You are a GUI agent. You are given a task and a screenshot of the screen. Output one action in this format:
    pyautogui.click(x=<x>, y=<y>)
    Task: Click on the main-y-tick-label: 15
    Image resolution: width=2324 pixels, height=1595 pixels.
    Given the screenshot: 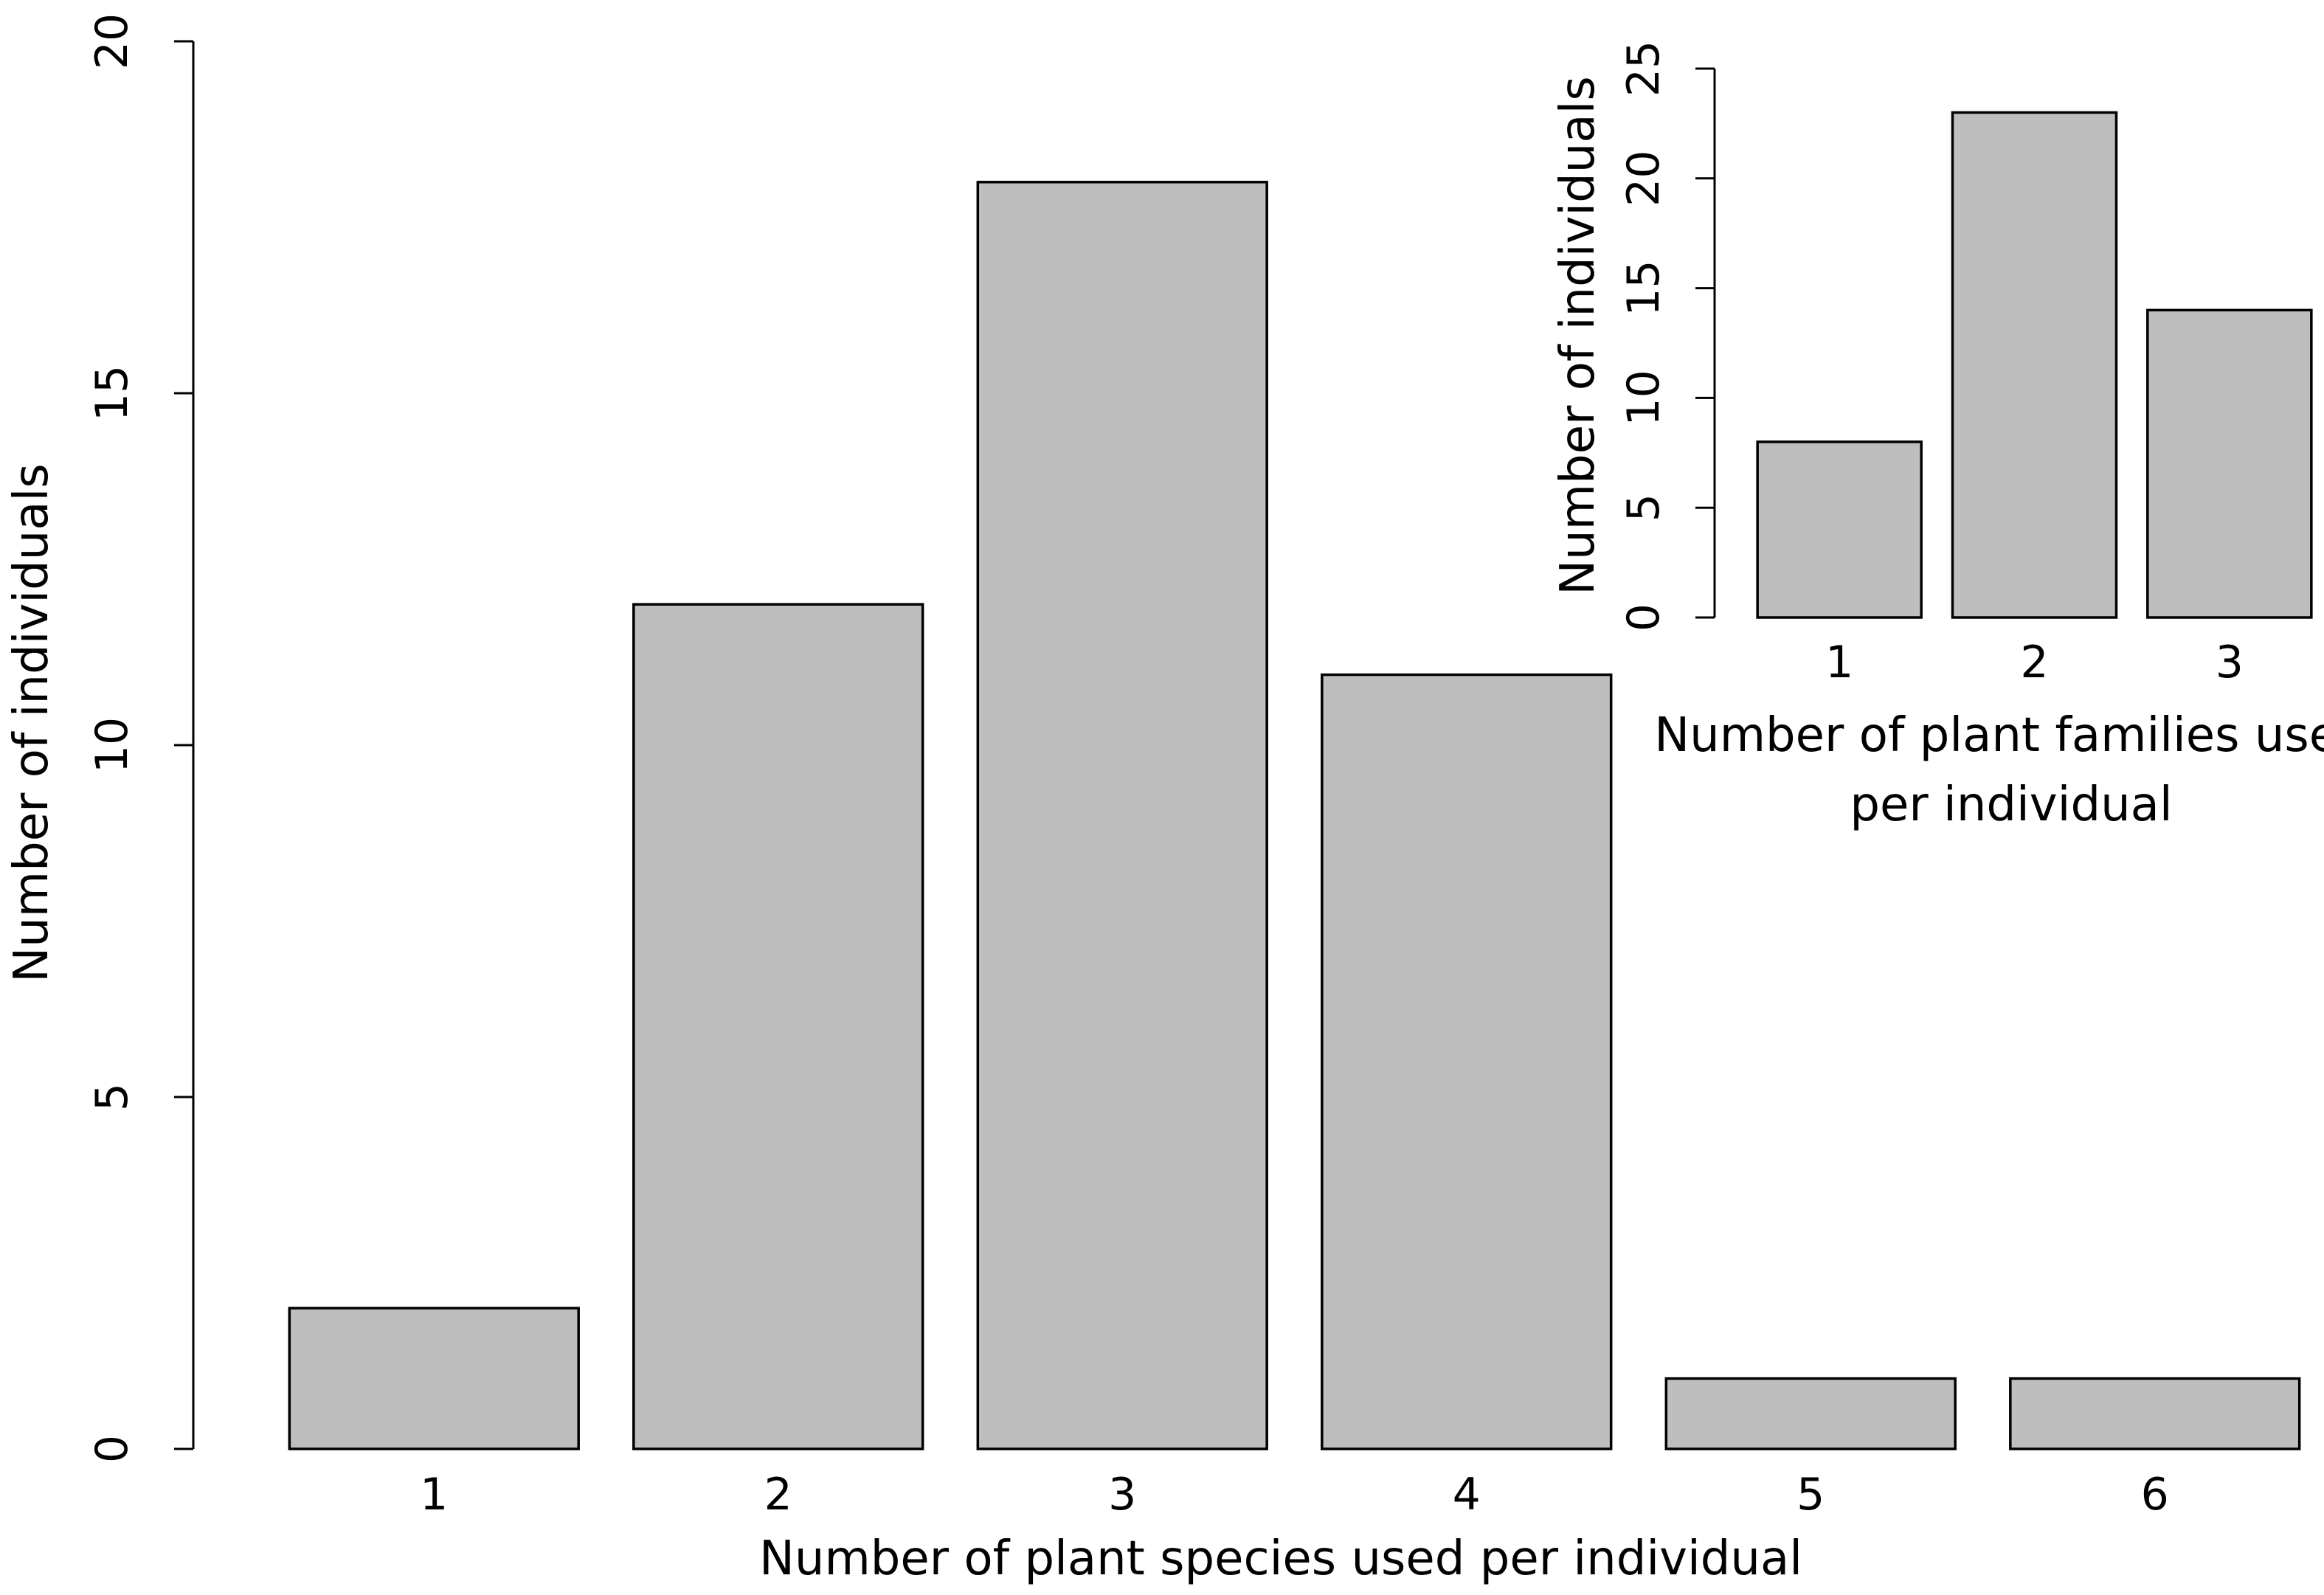 What is the action you would take?
    pyautogui.click(x=112, y=393)
    